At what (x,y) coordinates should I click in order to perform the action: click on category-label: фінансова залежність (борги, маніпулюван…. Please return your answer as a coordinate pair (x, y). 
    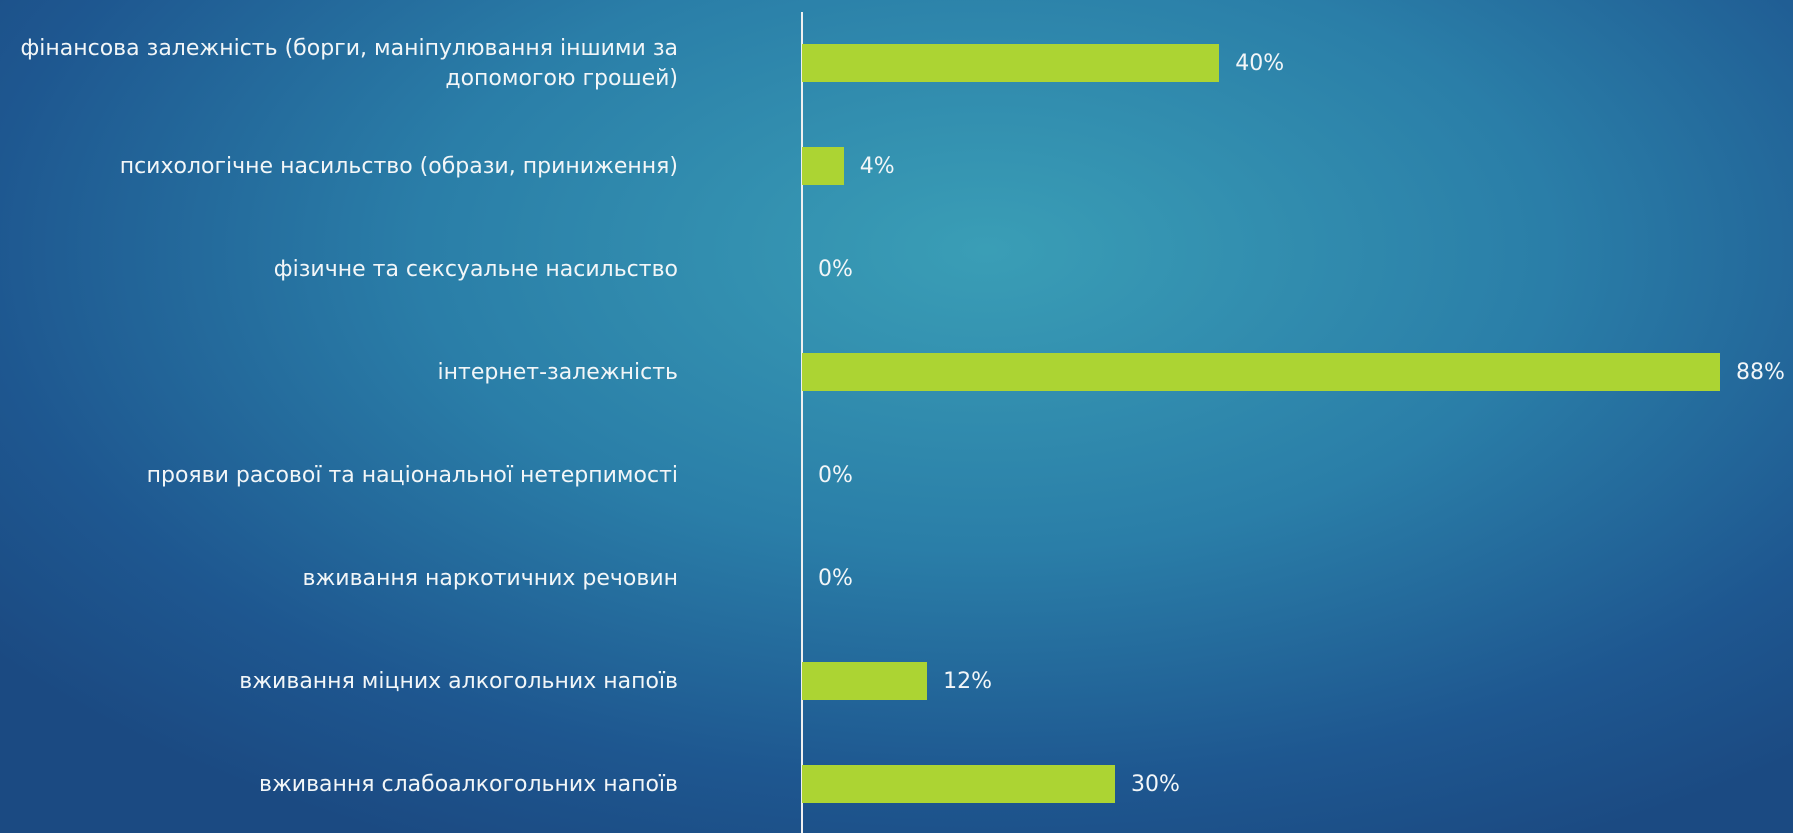
    Looking at the image, I should click on (349, 63).